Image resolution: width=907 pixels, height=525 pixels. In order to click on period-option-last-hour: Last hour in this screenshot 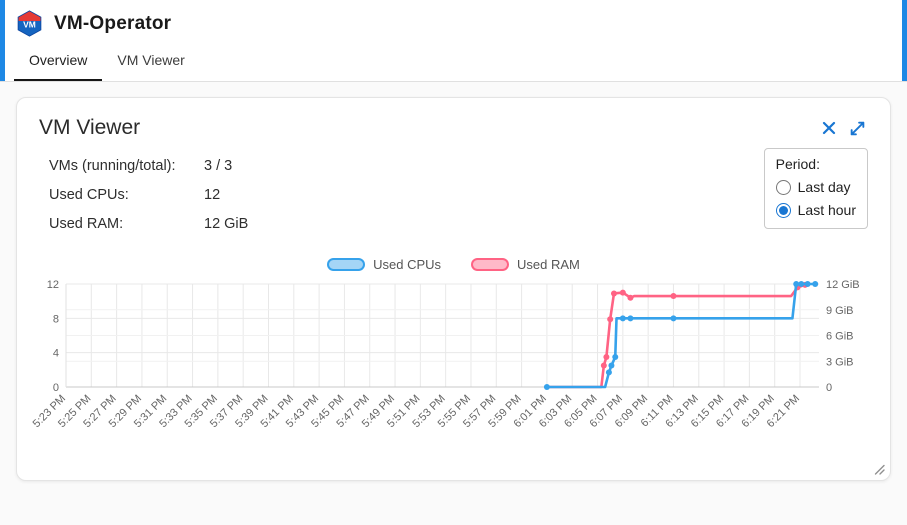, I will do `click(815, 210)`.